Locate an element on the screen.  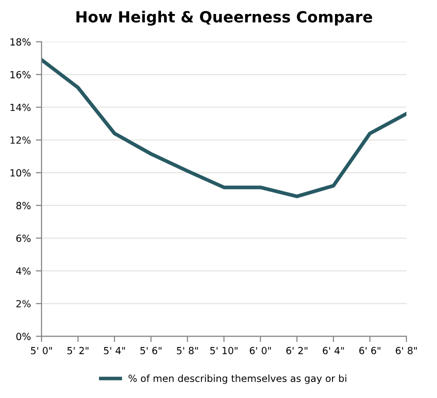
x-tick-label: 5' 4" is located at coordinates (114, 350).